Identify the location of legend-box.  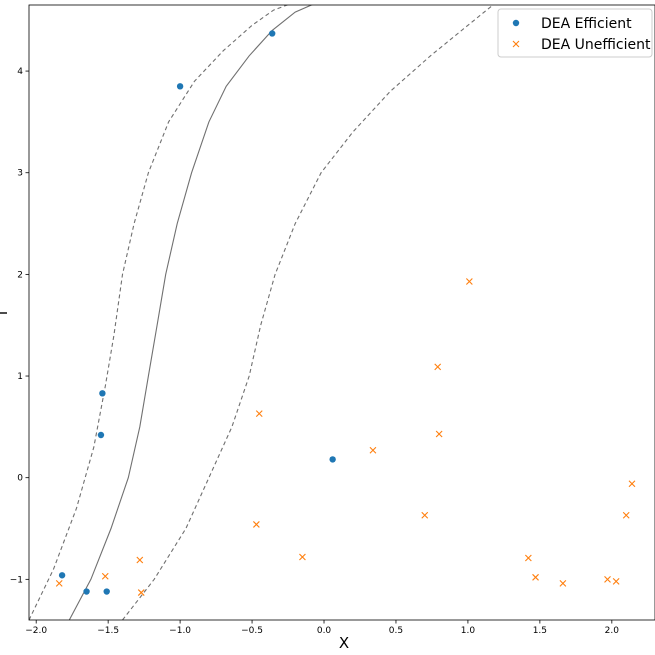
(575, 33).